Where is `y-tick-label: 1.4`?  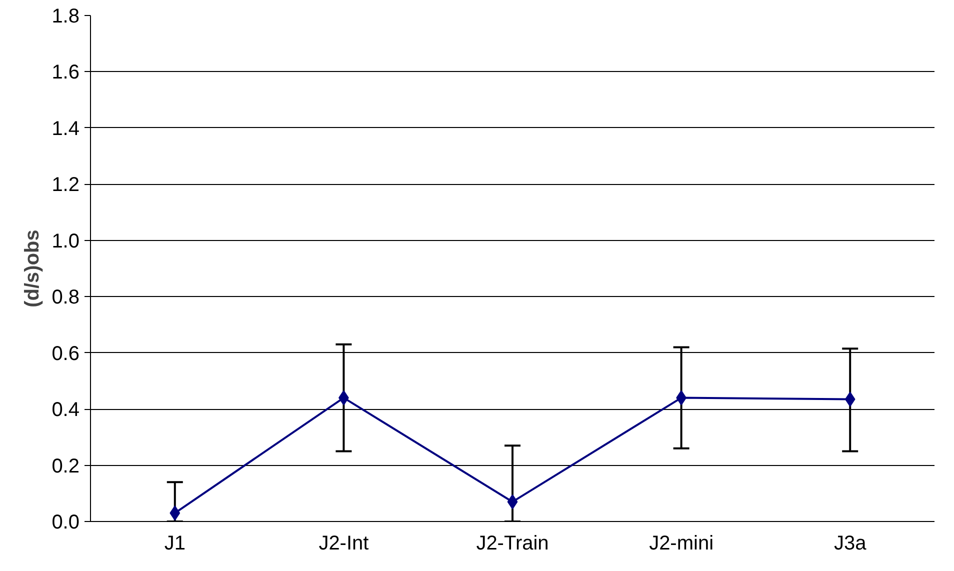 y-tick-label: 1.4 is located at coordinates (66, 129).